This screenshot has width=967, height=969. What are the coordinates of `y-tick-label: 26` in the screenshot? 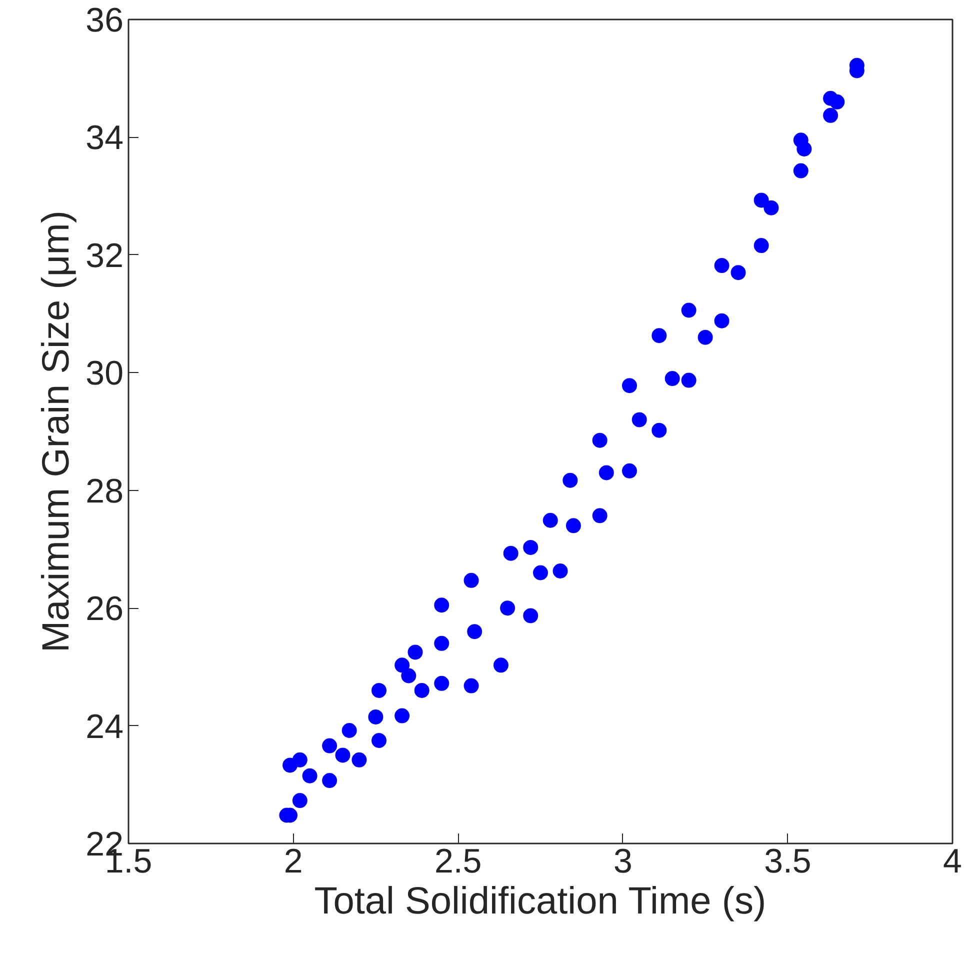 It's located at (105, 609).